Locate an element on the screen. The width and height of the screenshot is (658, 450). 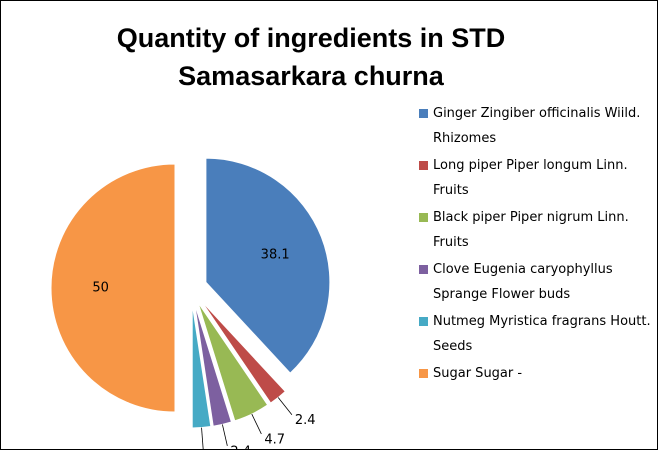
legend-label: Sugar Sugar - is located at coordinates (478, 373).